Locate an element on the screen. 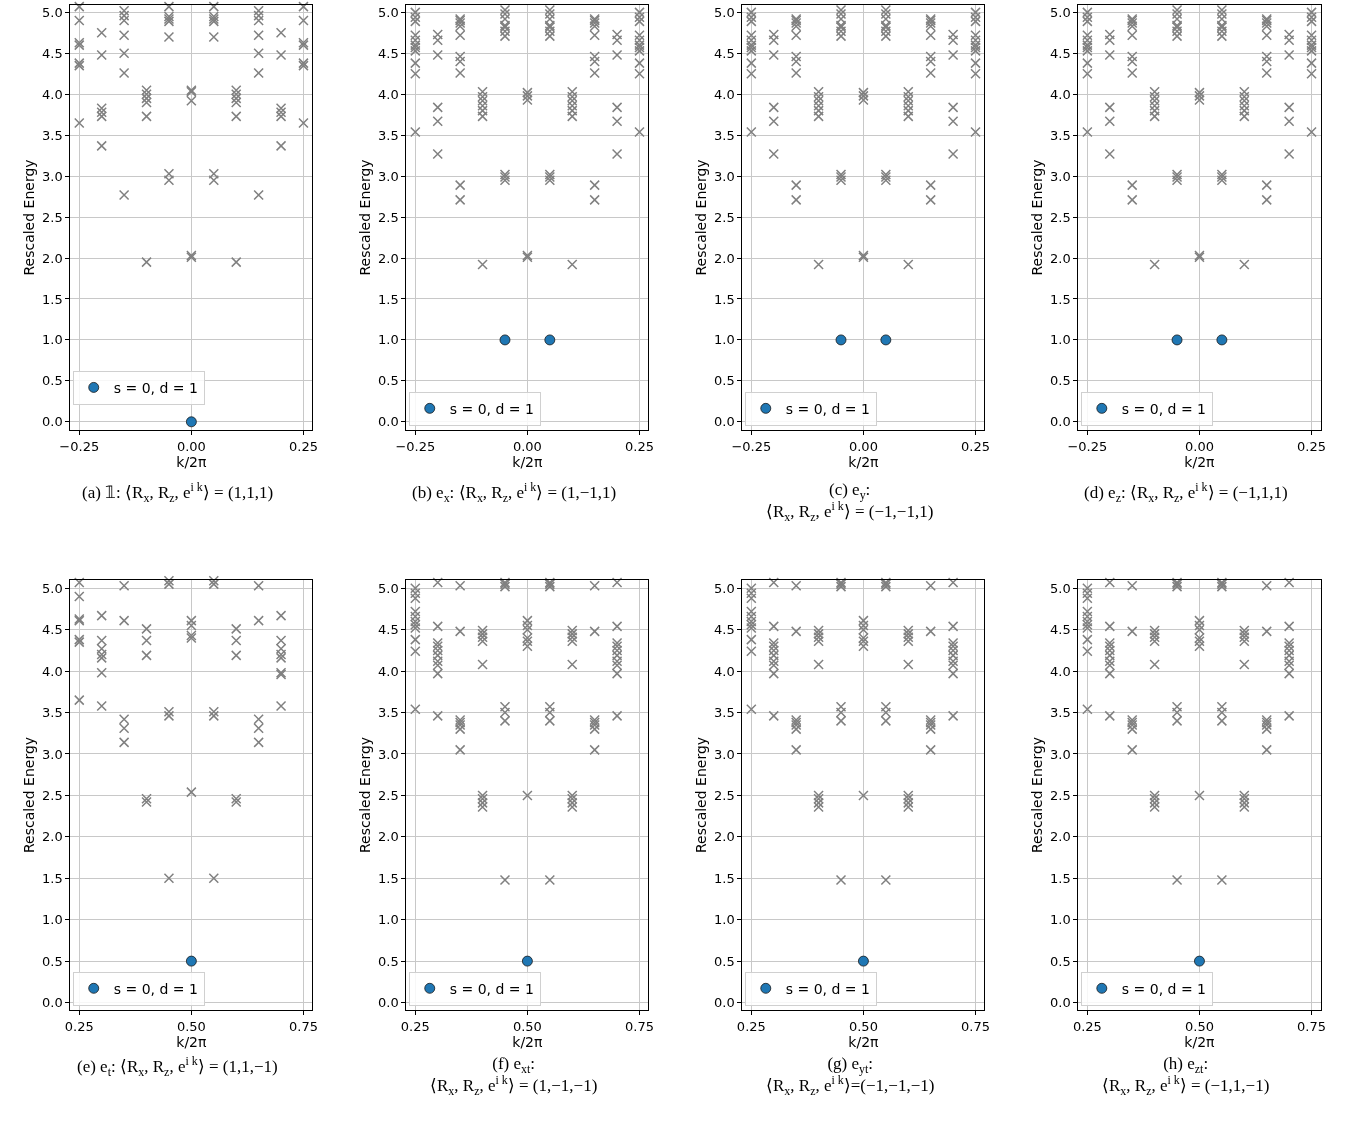 The image size is (1370, 1123). text: (g) e$_{yt}$: ⟨R$_{x}$, R$_{z}$, e$^{i k}$⟩=(−1,−1,−1) is located at coordinates (850, 1076).